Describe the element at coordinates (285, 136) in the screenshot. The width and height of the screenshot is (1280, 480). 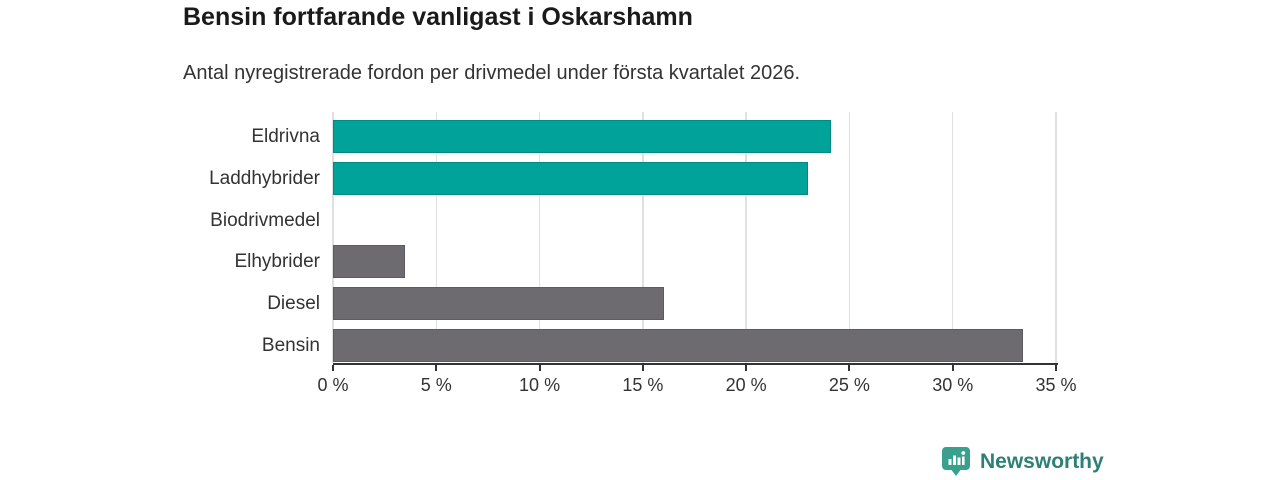
I see `category-label: Eldrivna` at that location.